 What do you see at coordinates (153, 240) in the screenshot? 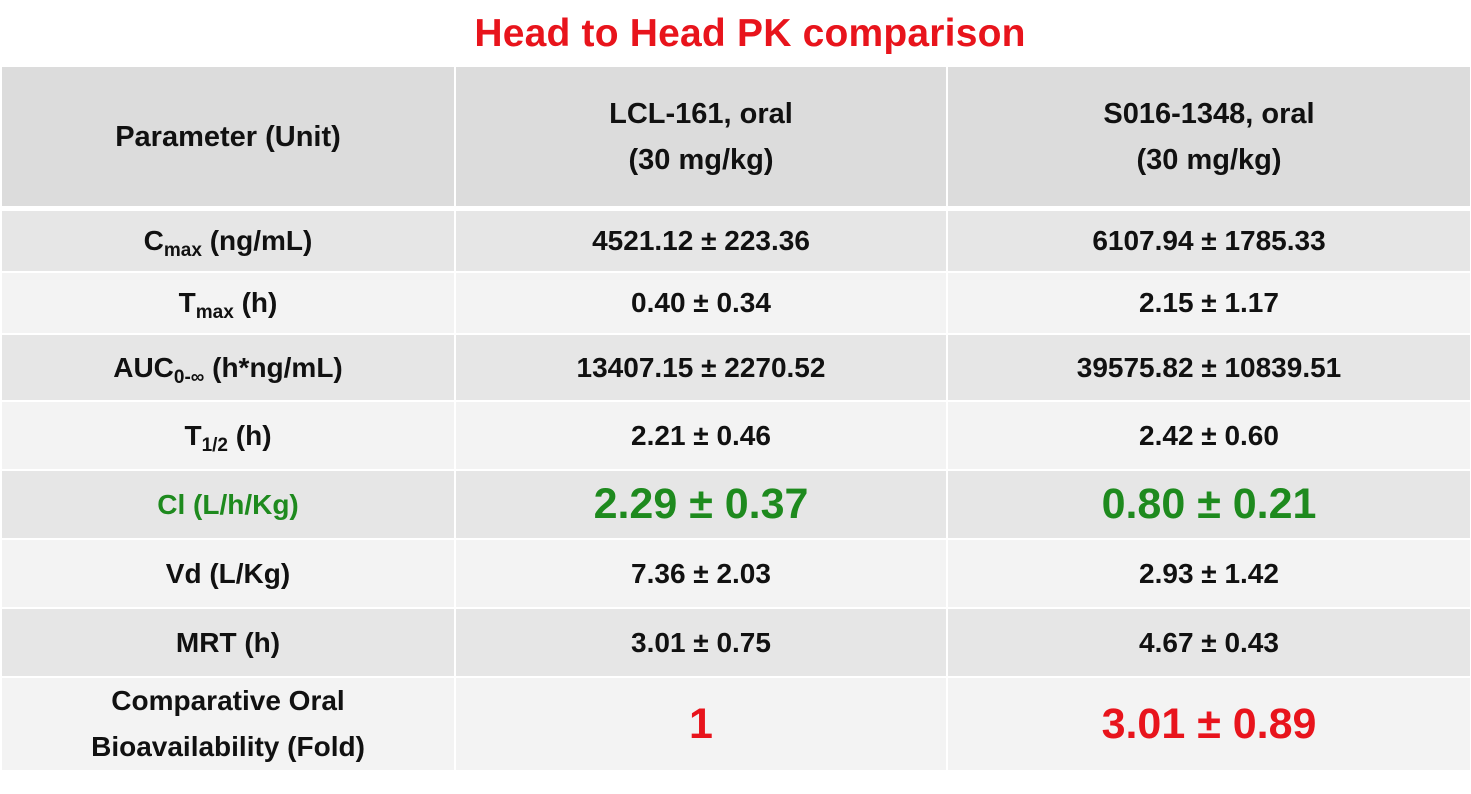
I see `param-cmax-main: C` at bounding box center [153, 240].